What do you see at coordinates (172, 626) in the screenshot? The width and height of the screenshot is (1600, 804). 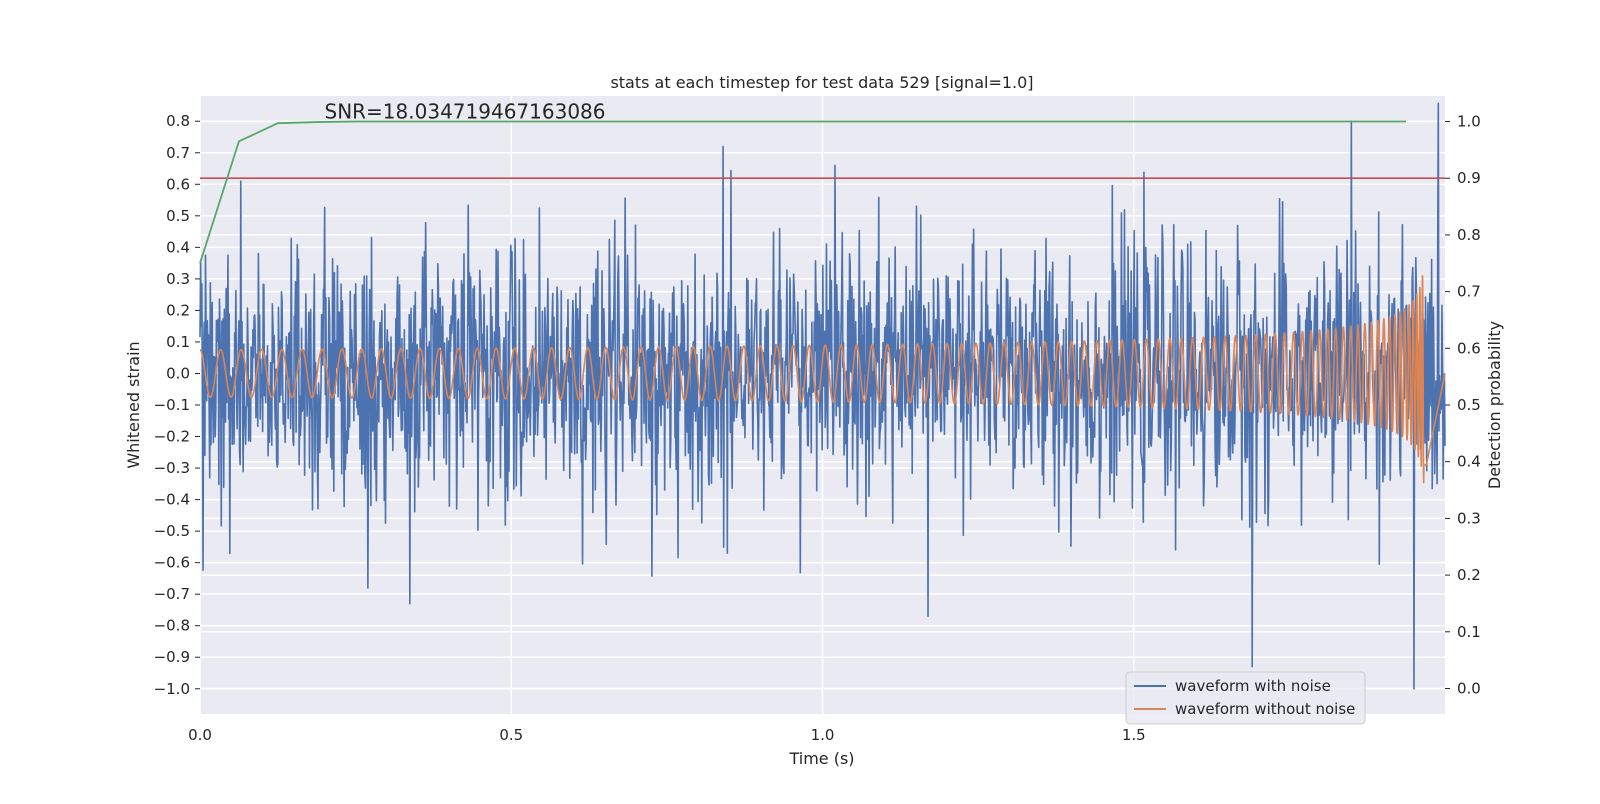 I see `y-tick-label: −0.8` at bounding box center [172, 626].